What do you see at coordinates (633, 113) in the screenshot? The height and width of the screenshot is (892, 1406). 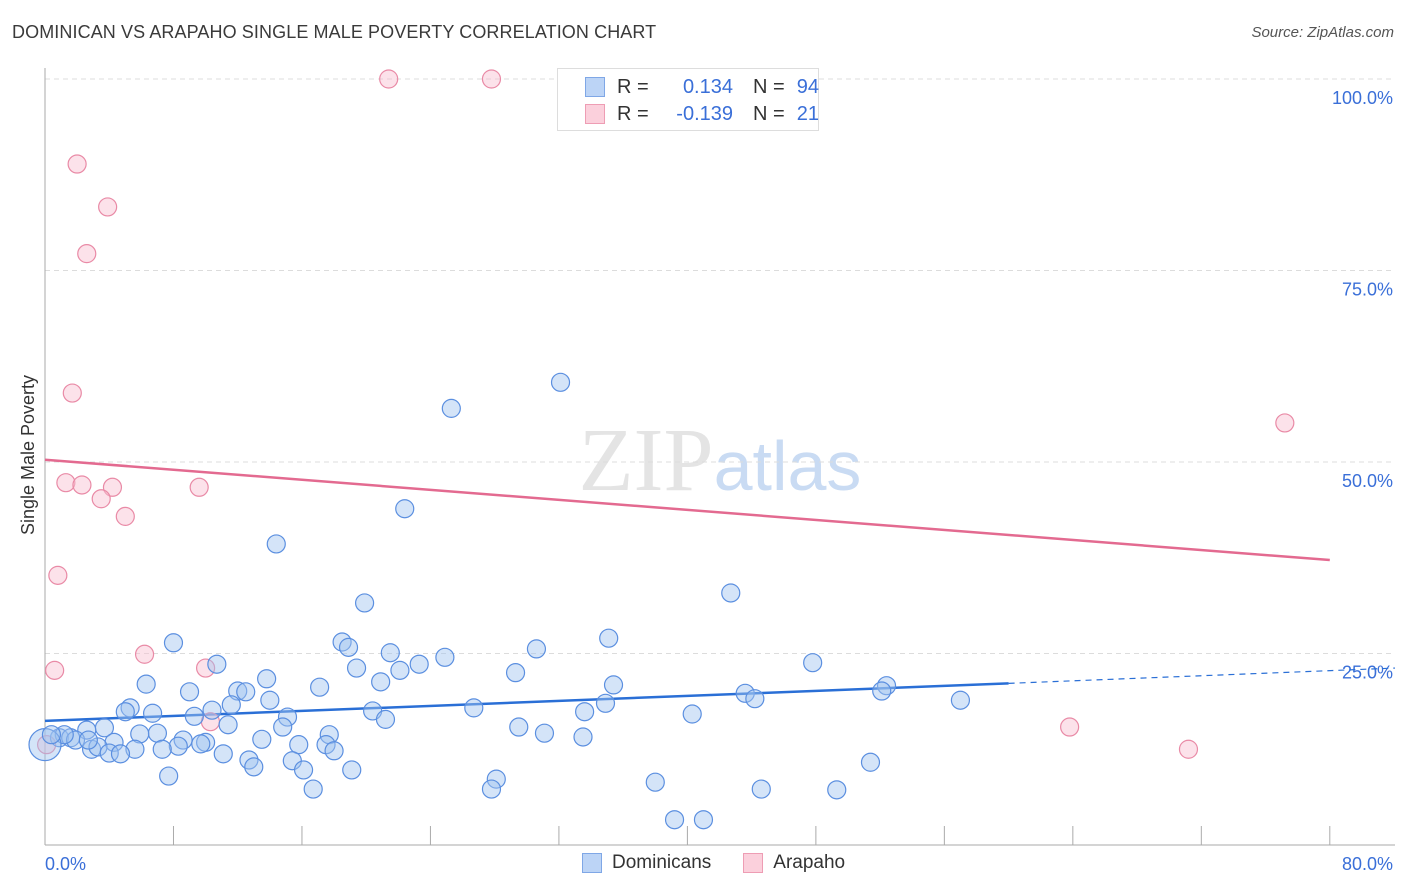 I see `r-label: R =` at bounding box center [633, 113].